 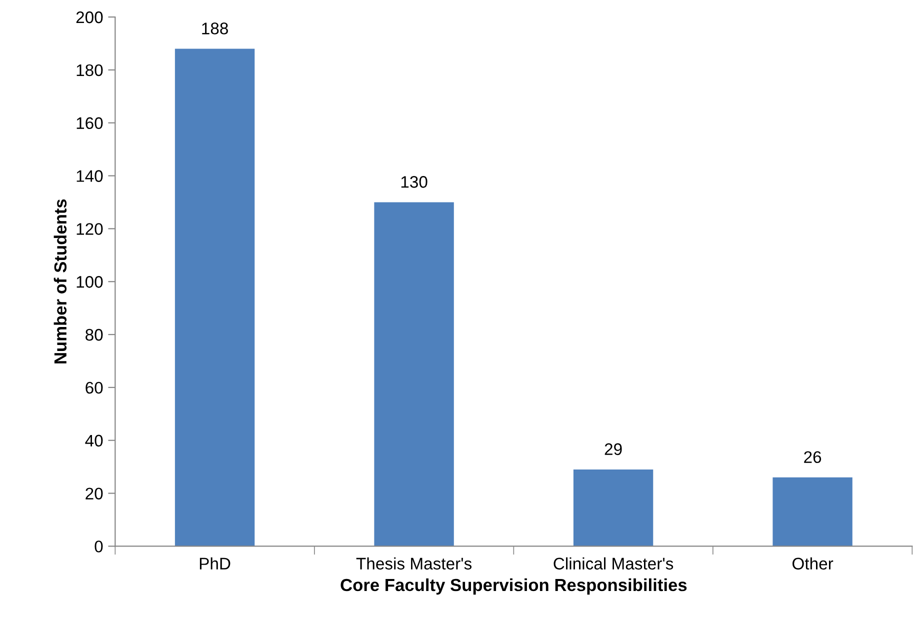 I want to click on y-axis-title: Number of Students, so click(x=60, y=281).